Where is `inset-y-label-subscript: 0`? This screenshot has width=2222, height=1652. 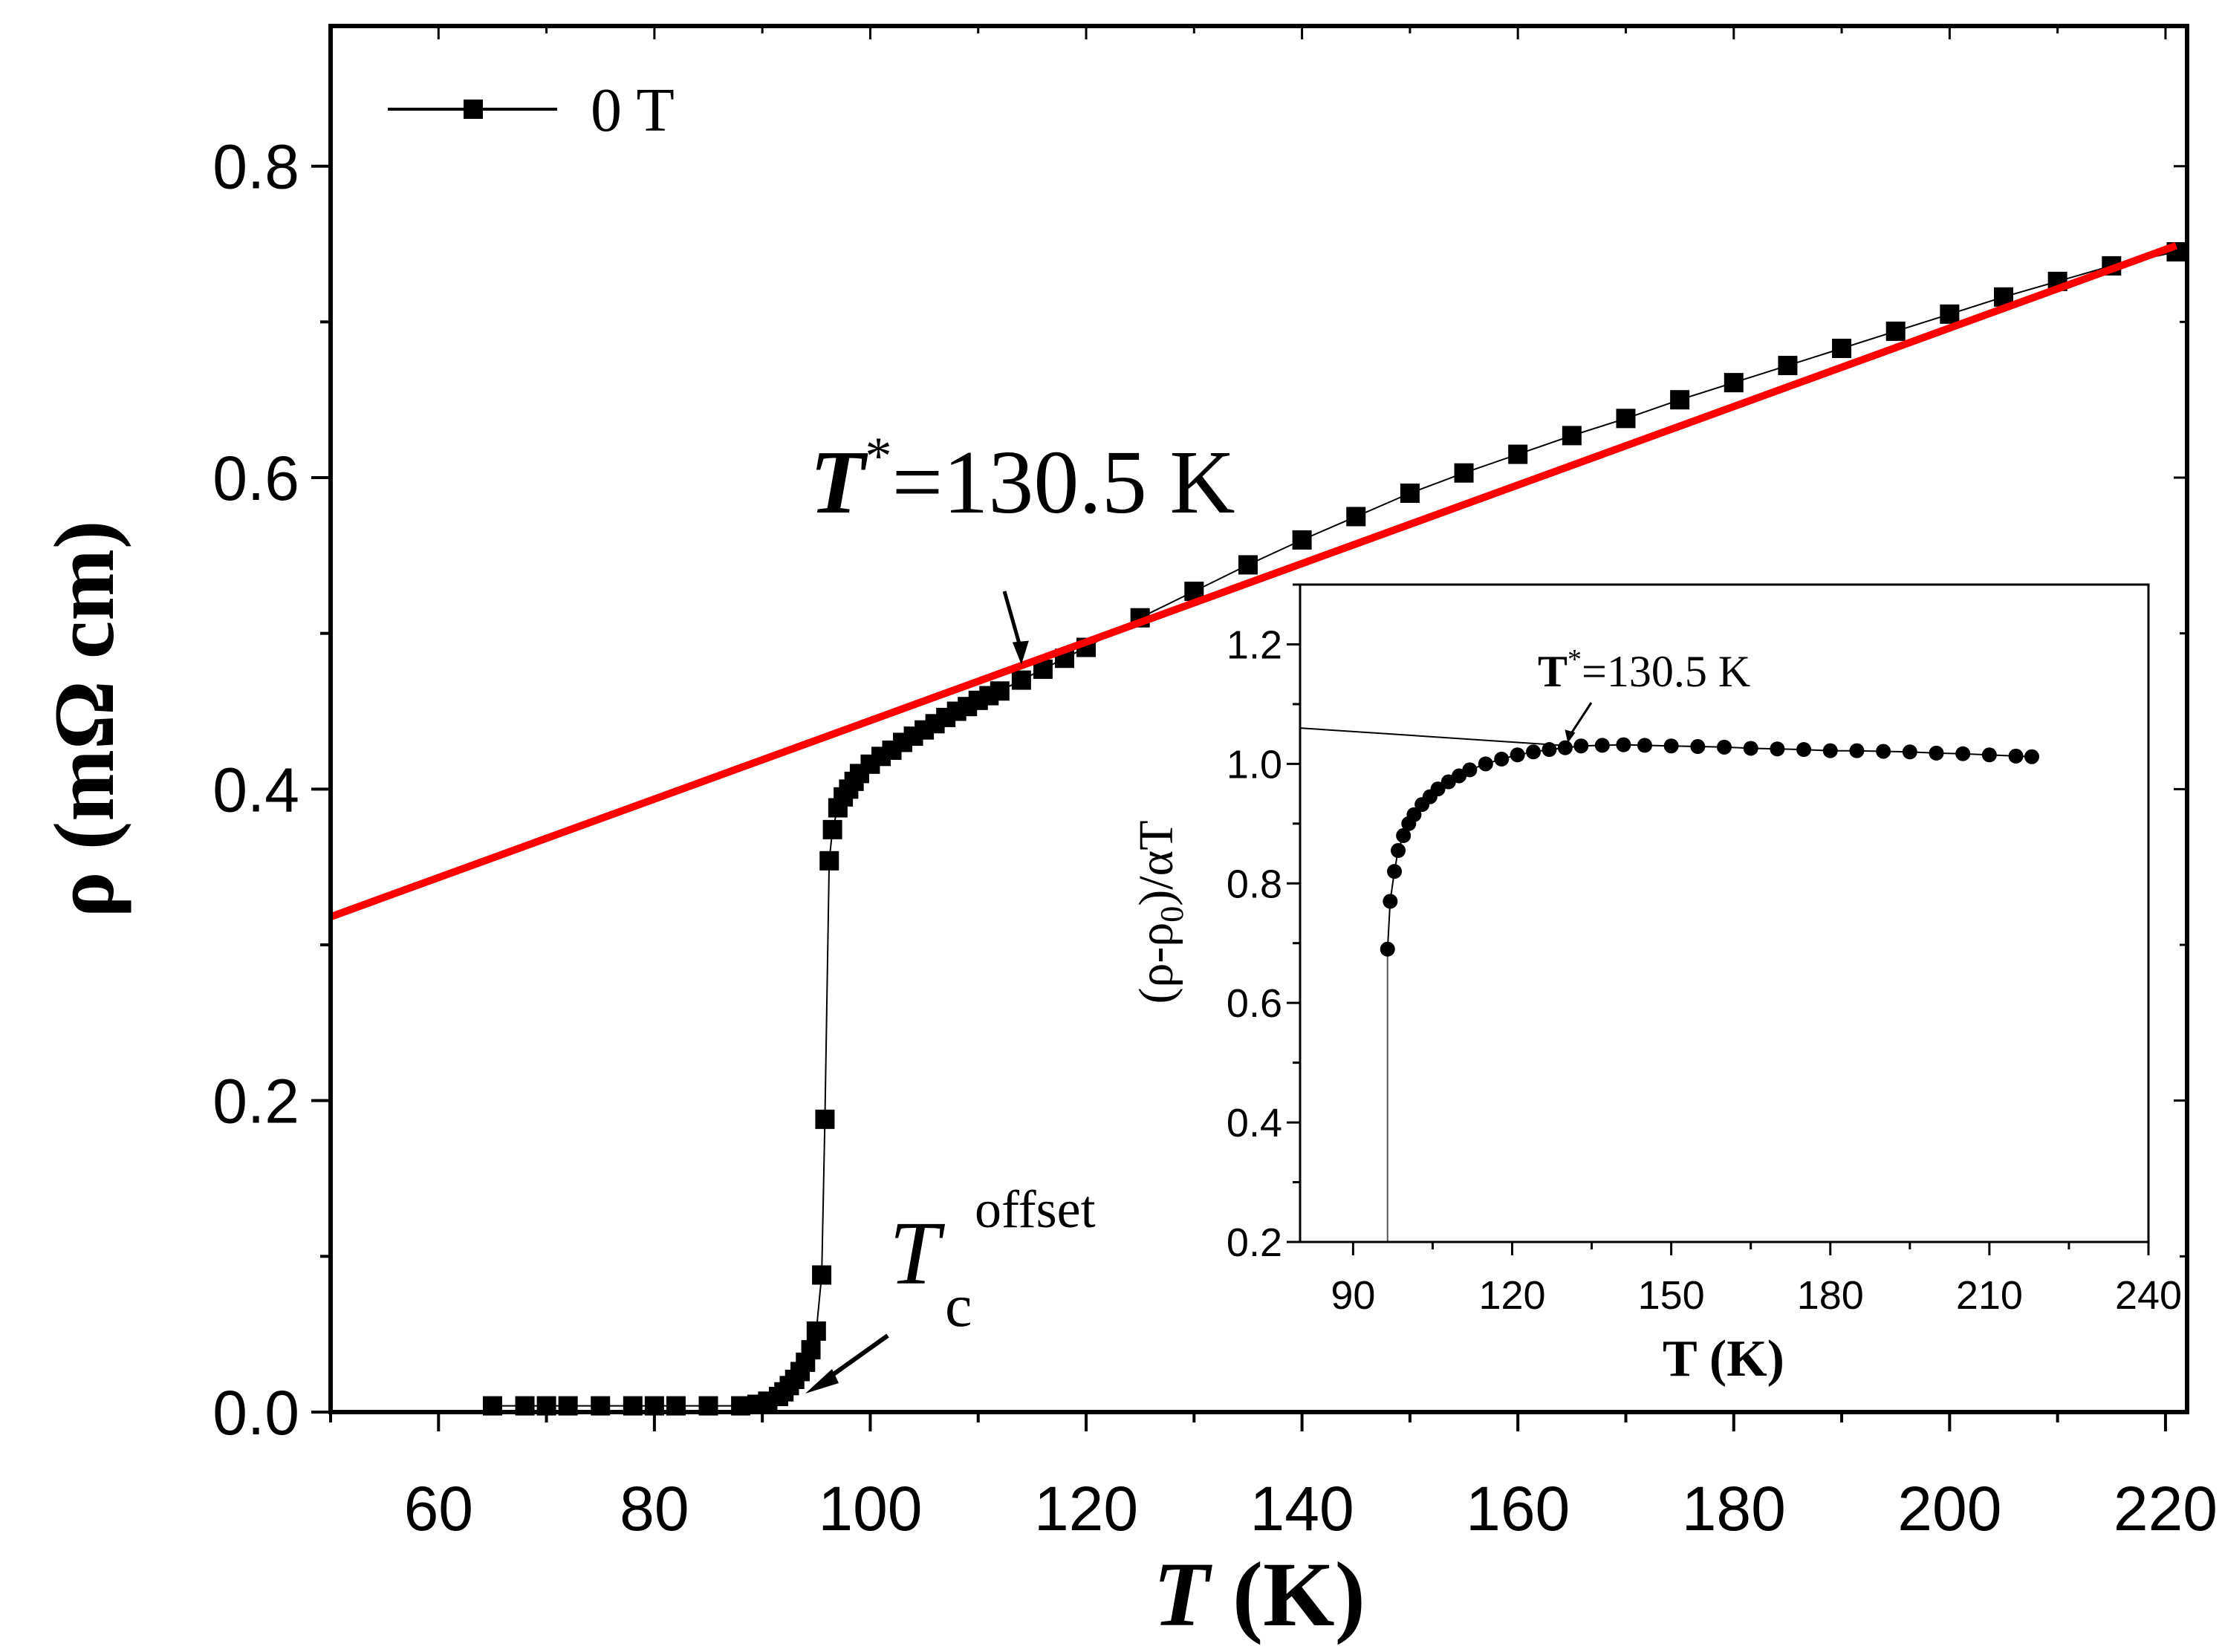 inset-y-label-subscript: 0 is located at coordinates (1172, 914).